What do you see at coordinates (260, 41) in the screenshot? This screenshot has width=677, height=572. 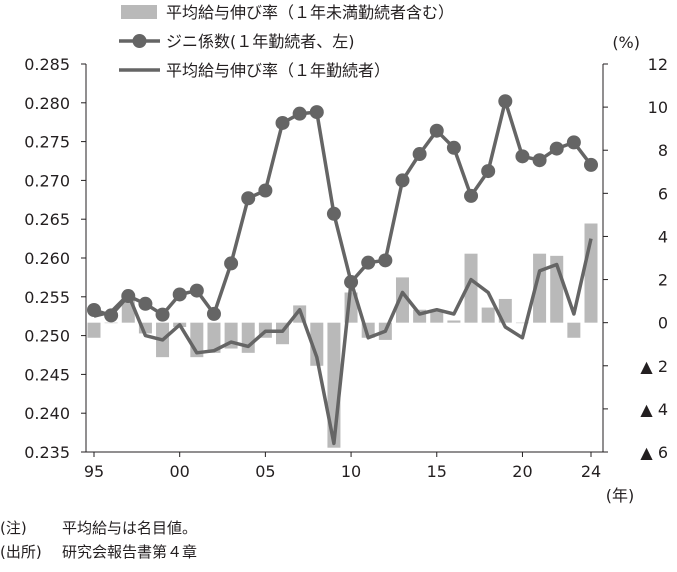 I see `legend-label-gini: ジニ係数(１年勤続者、左)` at bounding box center [260, 41].